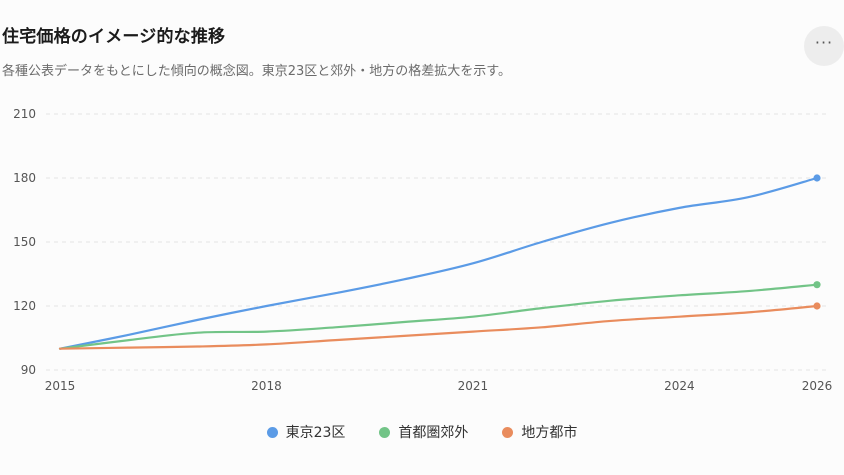 The image size is (844, 475). Describe the element at coordinates (24, 306) in the screenshot. I see `y-tick-label: 120` at that location.